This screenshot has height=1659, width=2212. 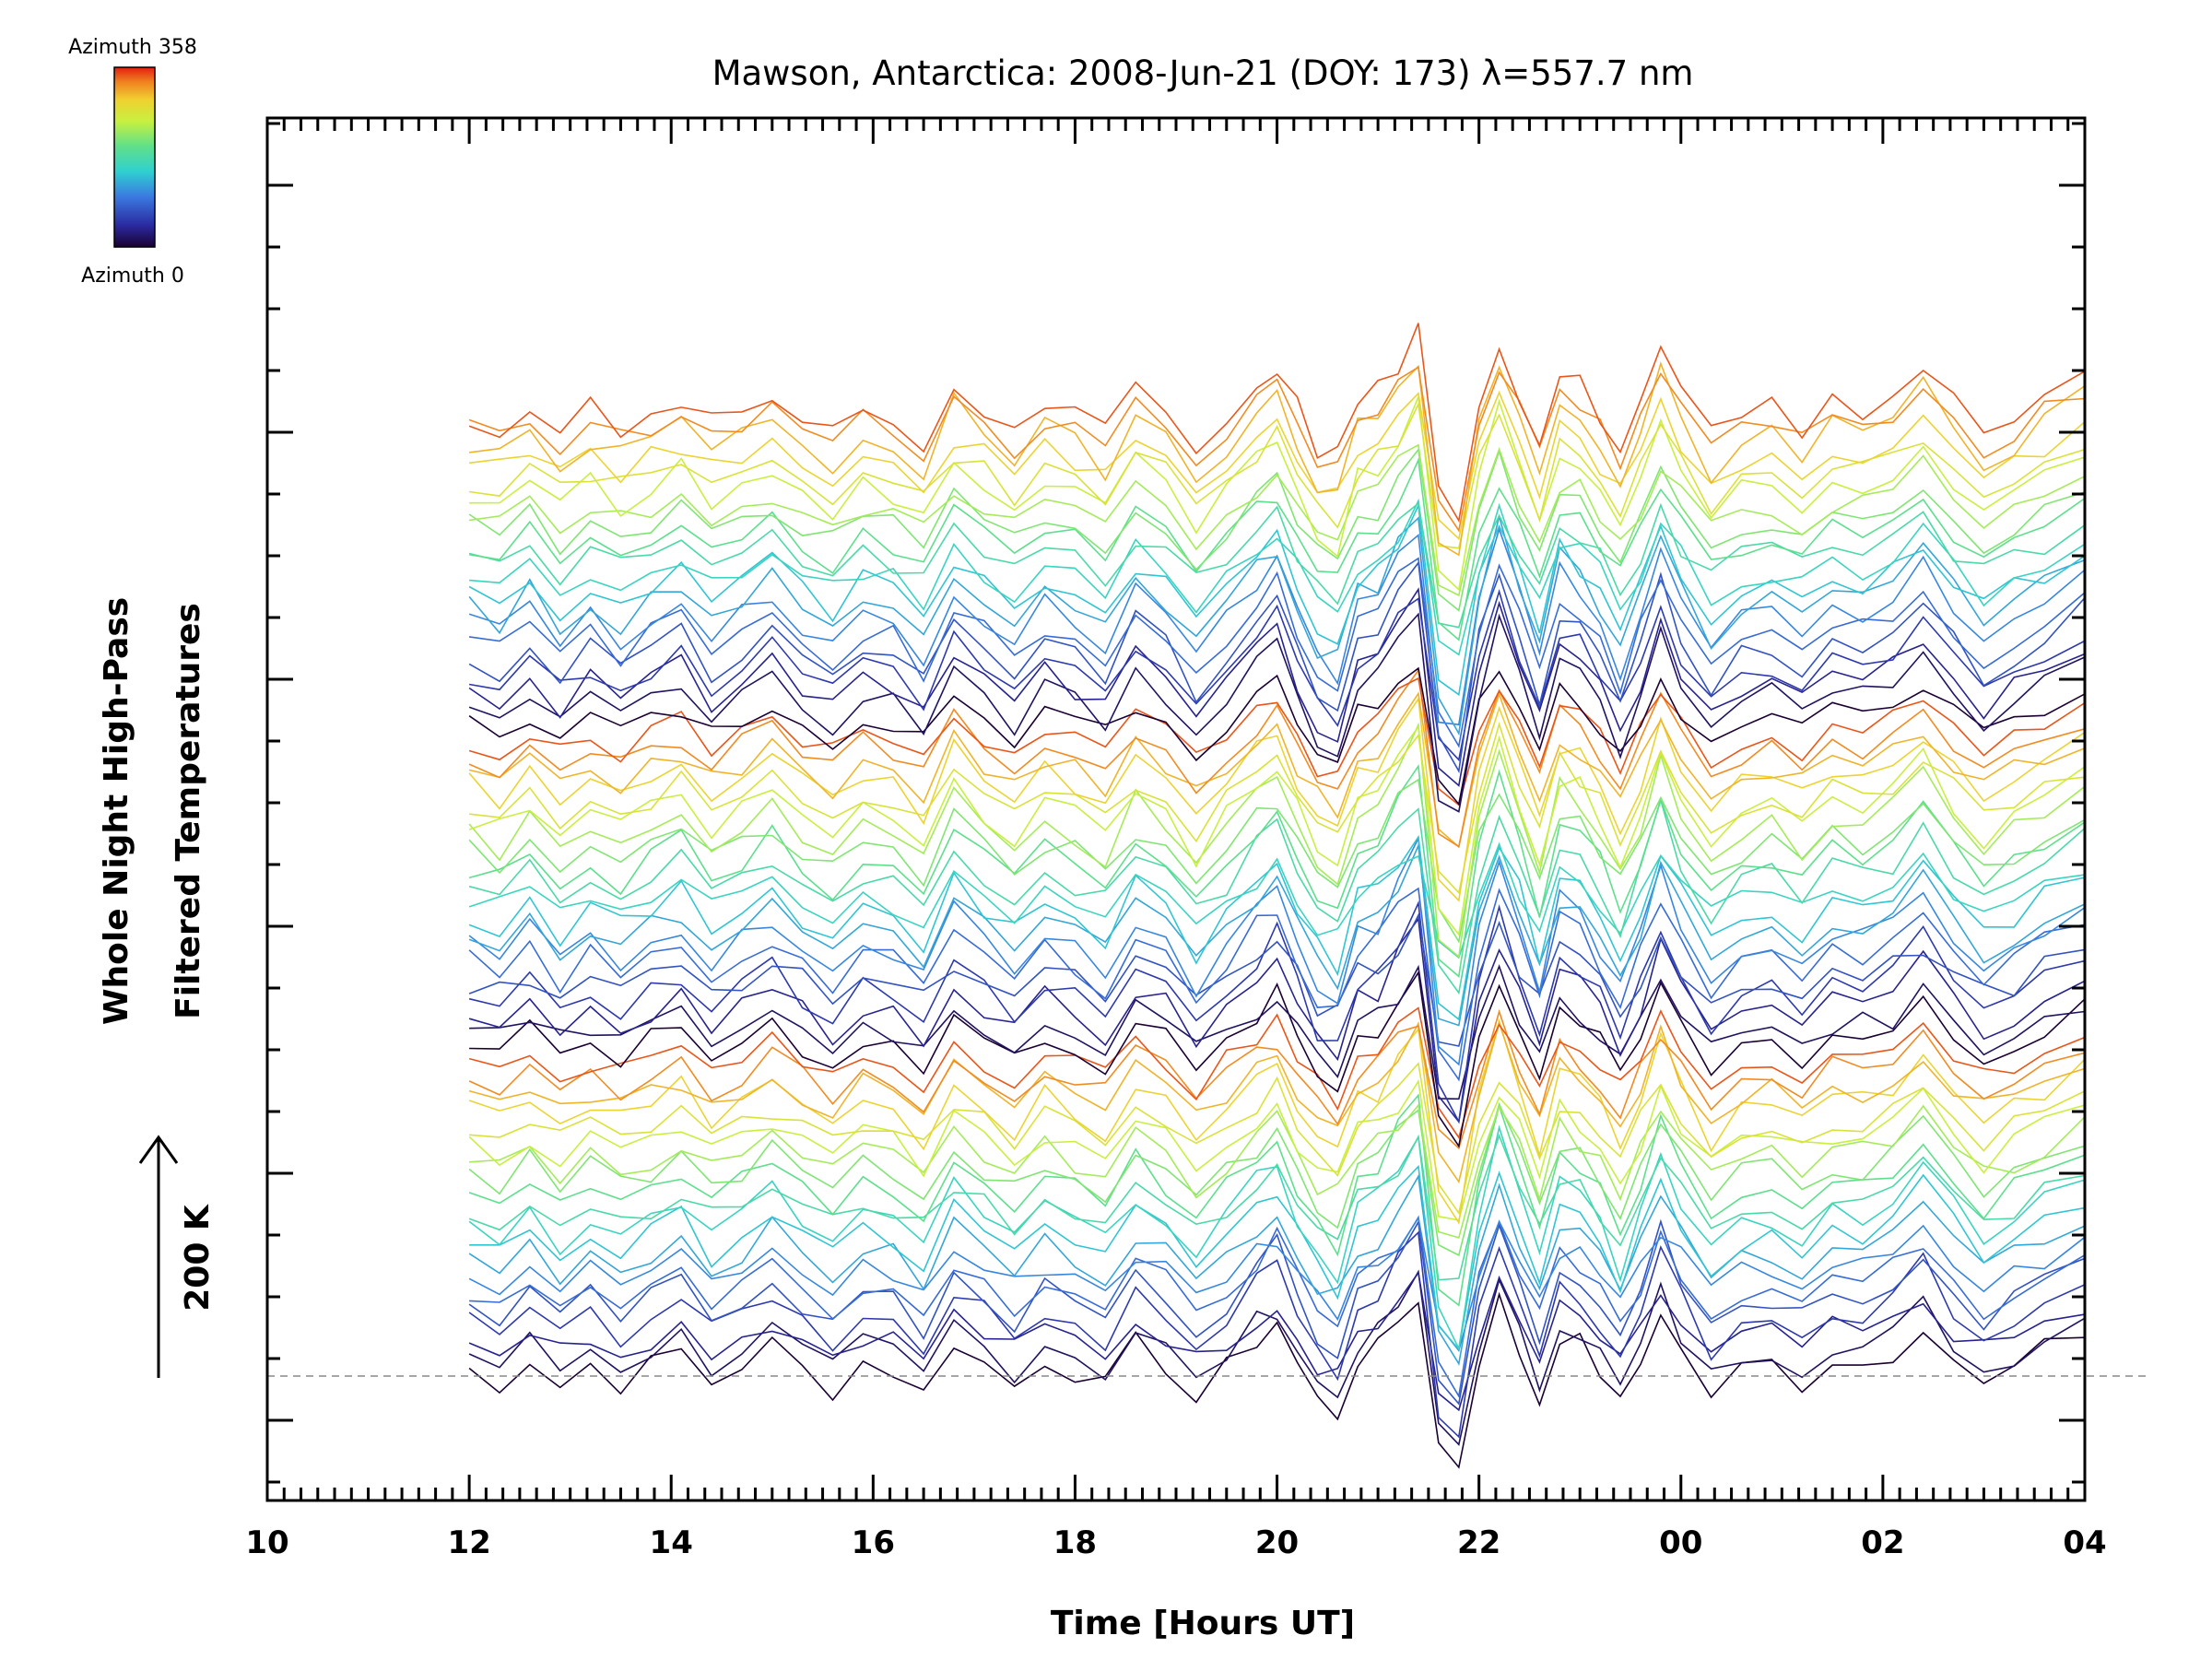 I want to click on x-tick-label: 14, so click(x=671, y=1542).